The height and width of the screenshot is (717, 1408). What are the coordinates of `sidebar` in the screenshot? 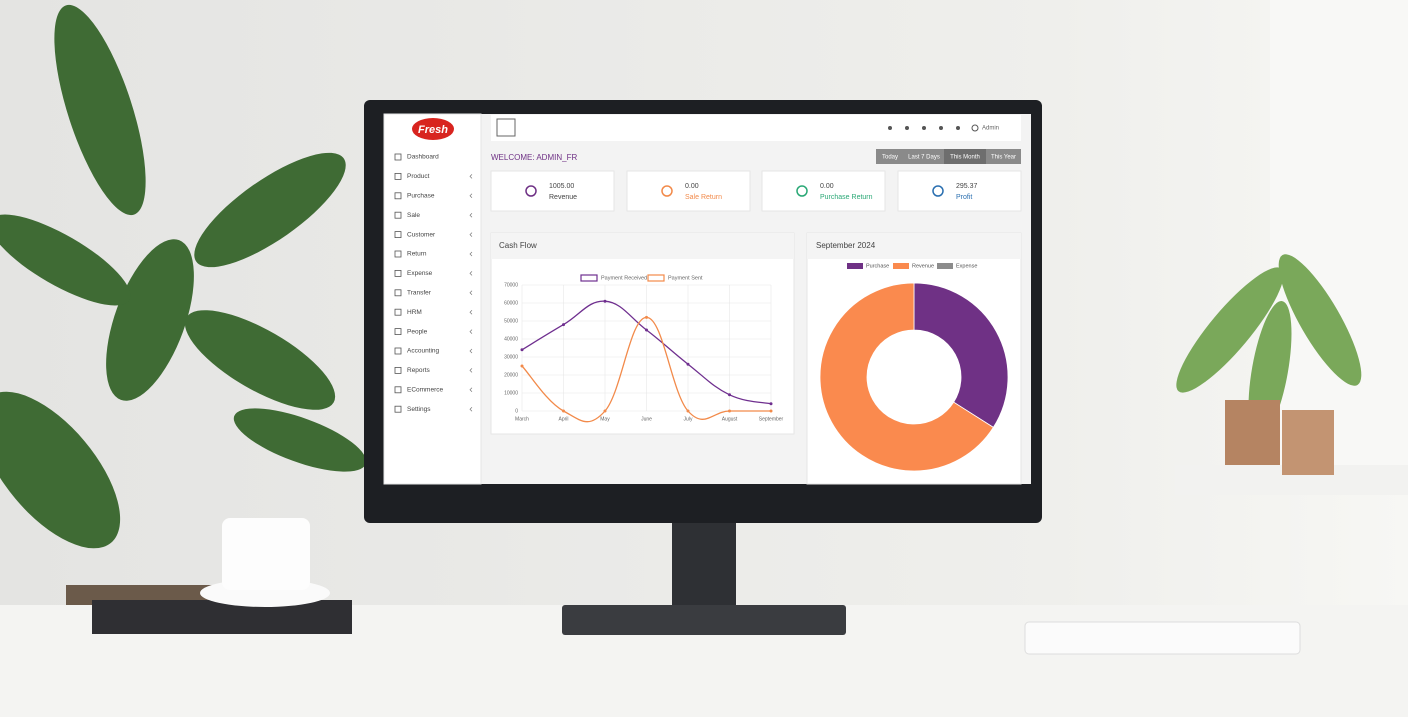 It's located at (432, 299).